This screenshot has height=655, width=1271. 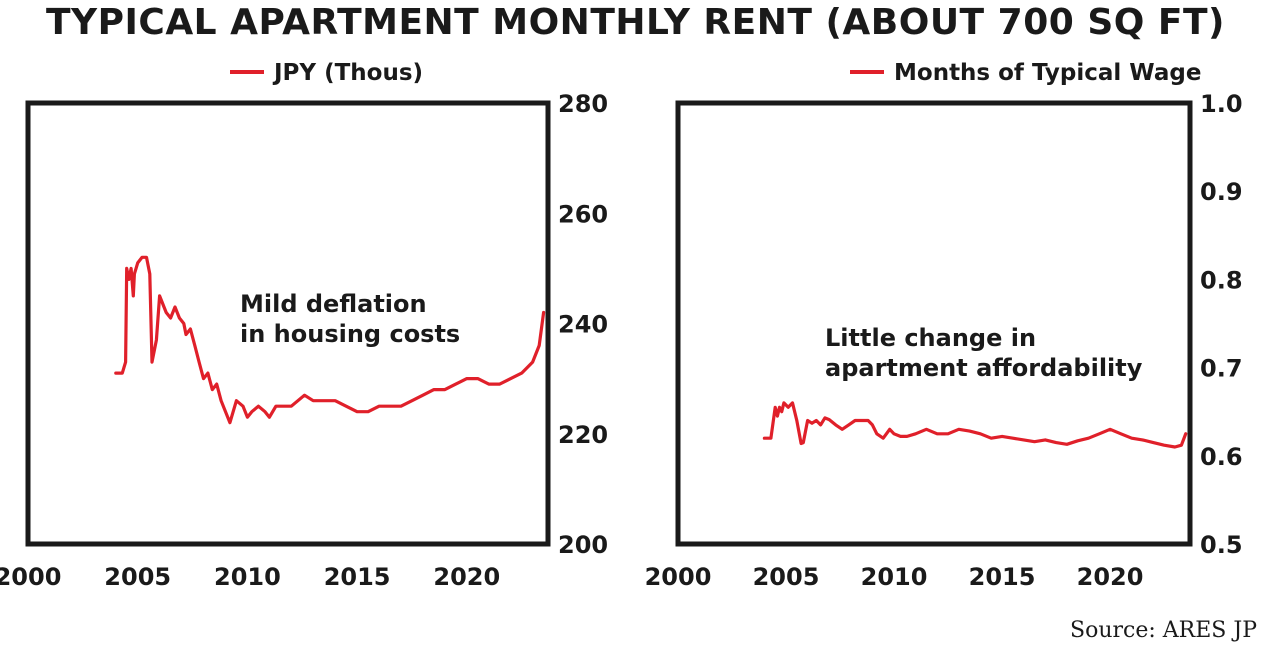 What do you see at coordinates (1221, 280) in the screenshot?
I see `right-y-tick-label: 0.8` at bounding box center [1221, 280].